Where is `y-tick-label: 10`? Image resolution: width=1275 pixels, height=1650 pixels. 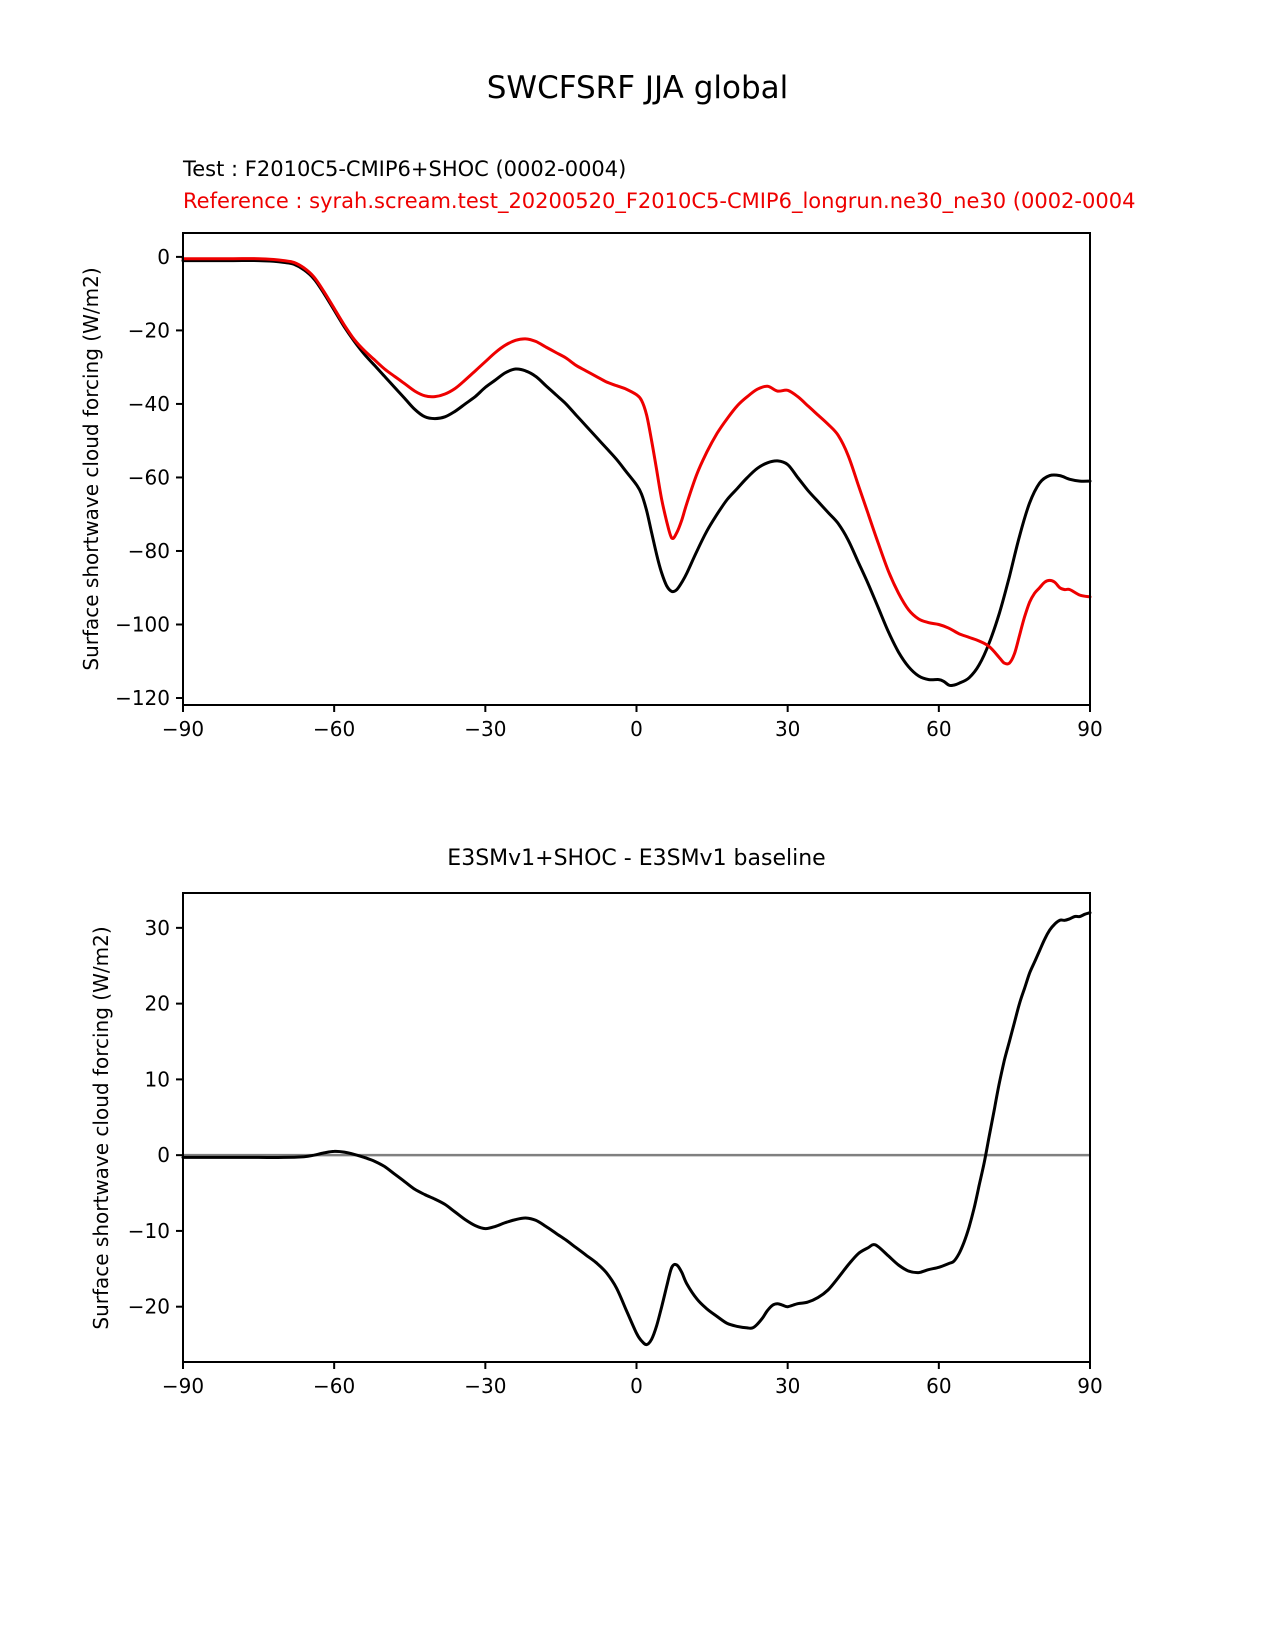 y-tick-label: 10 is located at coordinates (157, 1079).